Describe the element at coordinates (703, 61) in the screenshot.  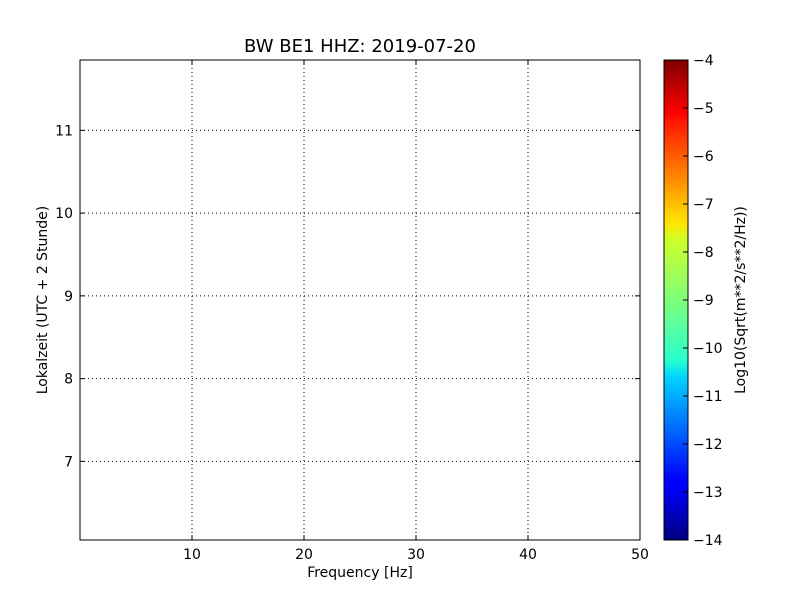
I see `colorbar-tick-label: −4` at that location.